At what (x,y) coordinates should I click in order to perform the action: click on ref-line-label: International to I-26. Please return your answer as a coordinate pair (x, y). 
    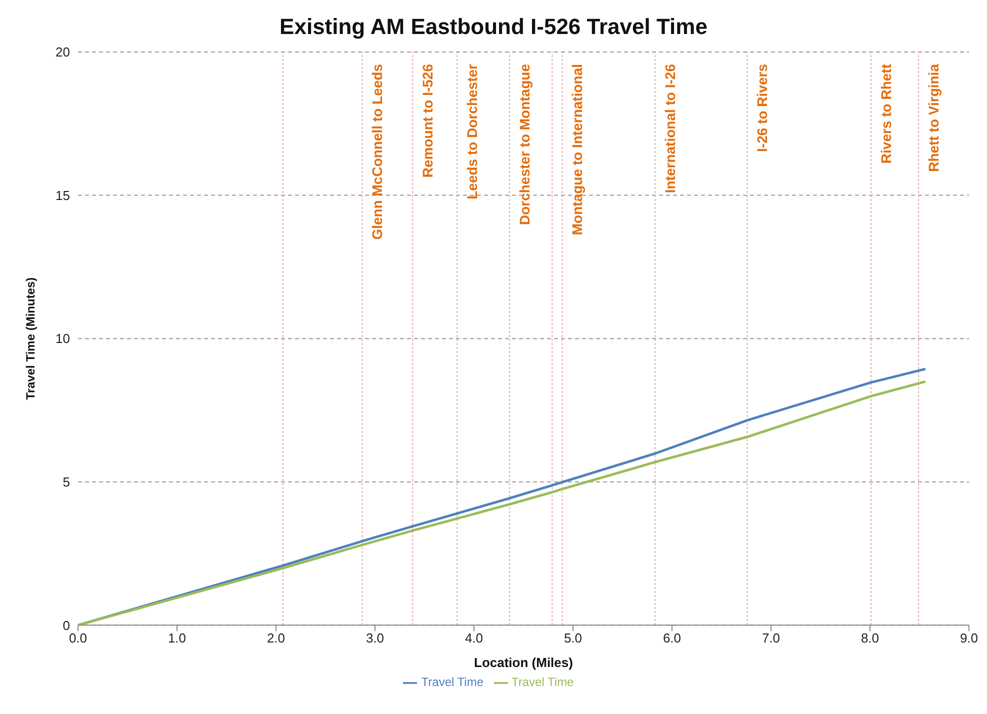
    Looking at the image, I should click on (670, 129).